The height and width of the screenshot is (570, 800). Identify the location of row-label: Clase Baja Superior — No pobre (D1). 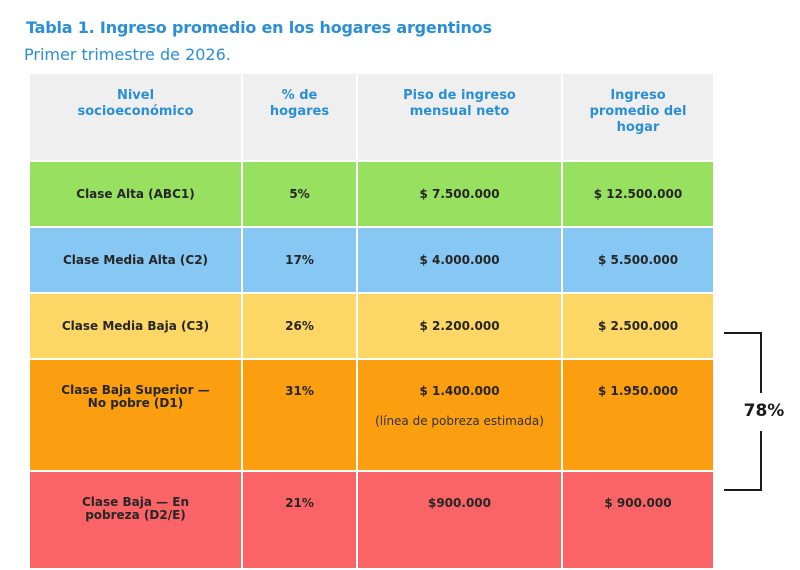
(135, 415).